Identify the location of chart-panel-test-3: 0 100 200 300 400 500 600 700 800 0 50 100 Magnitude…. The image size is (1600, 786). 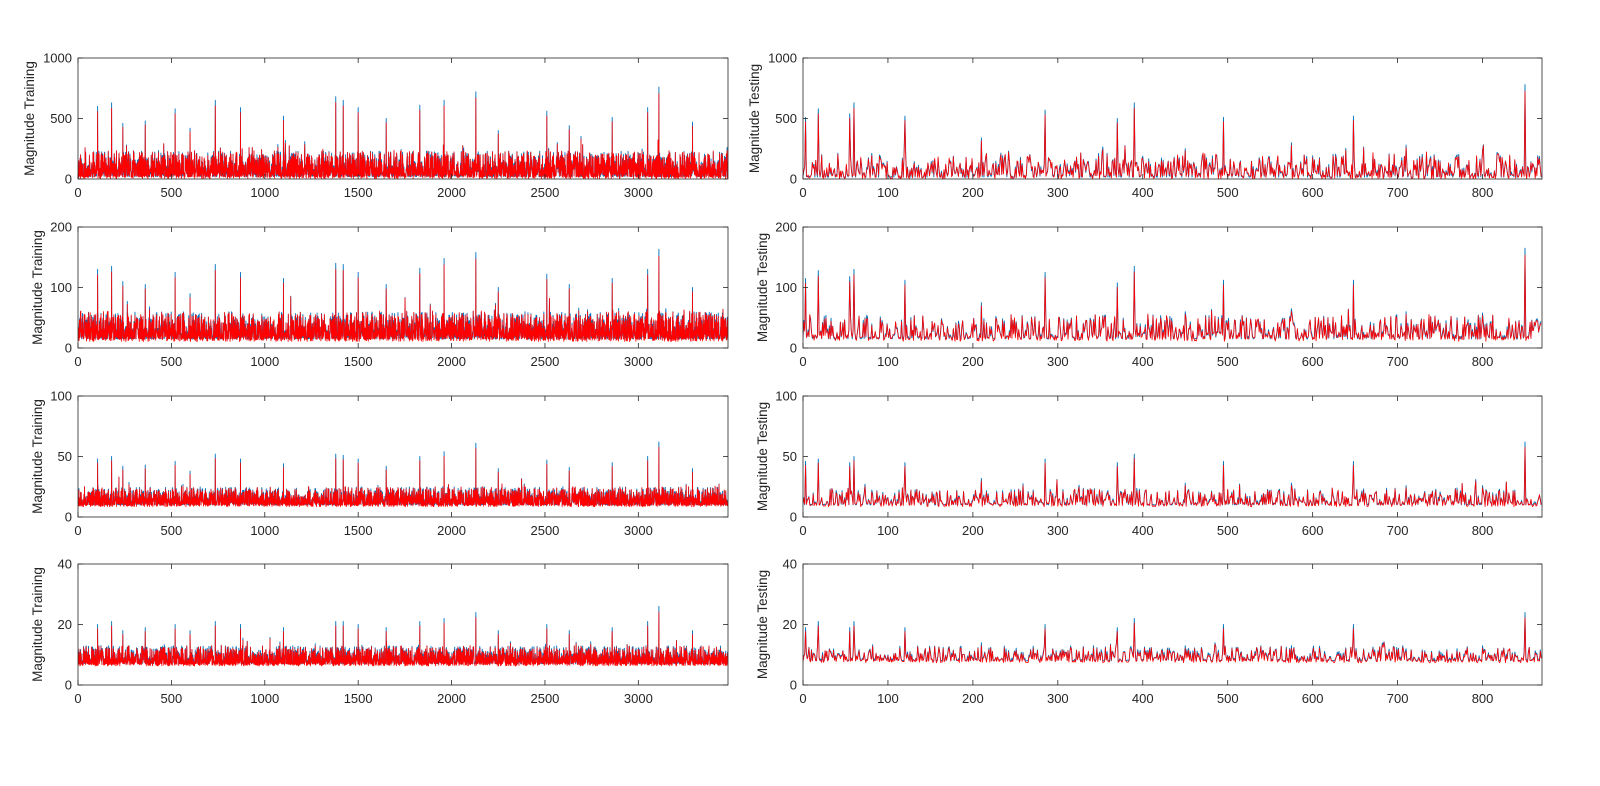
(1149, 463).